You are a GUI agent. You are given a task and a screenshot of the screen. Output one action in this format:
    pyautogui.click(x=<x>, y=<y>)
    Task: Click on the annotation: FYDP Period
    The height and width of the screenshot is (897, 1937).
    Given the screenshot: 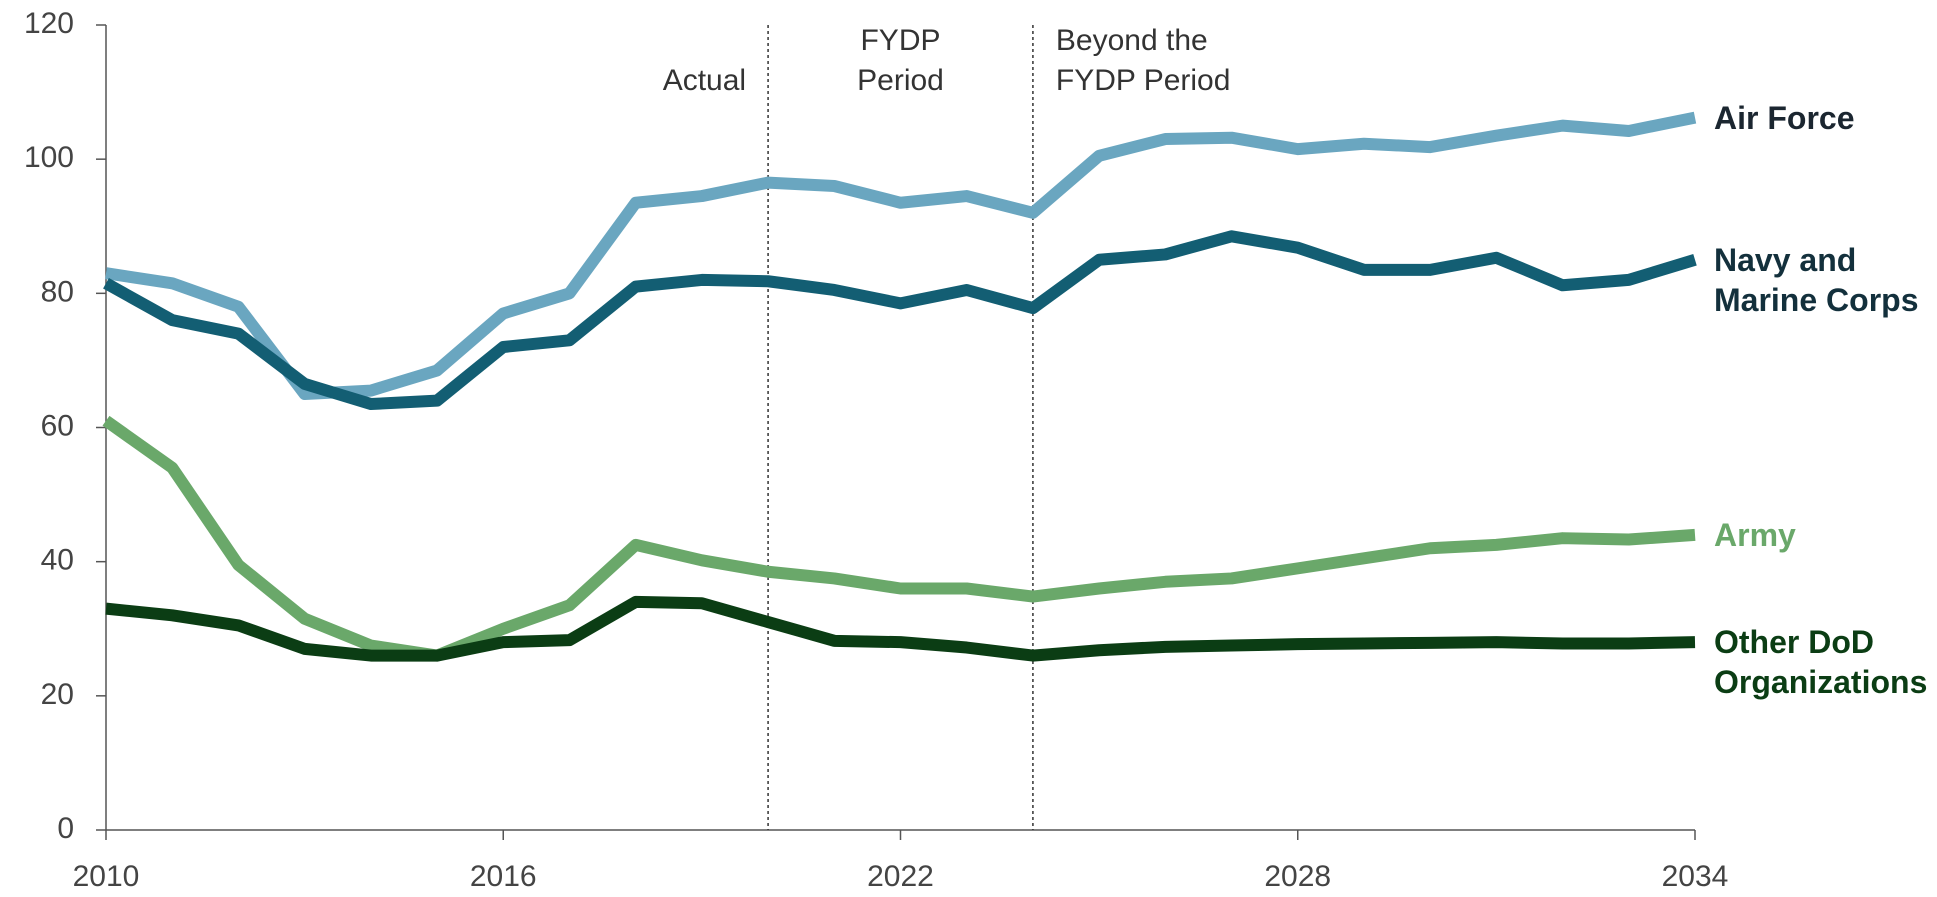 What is the action you would take?
    pyautogui.click(x=900, y=60)
    